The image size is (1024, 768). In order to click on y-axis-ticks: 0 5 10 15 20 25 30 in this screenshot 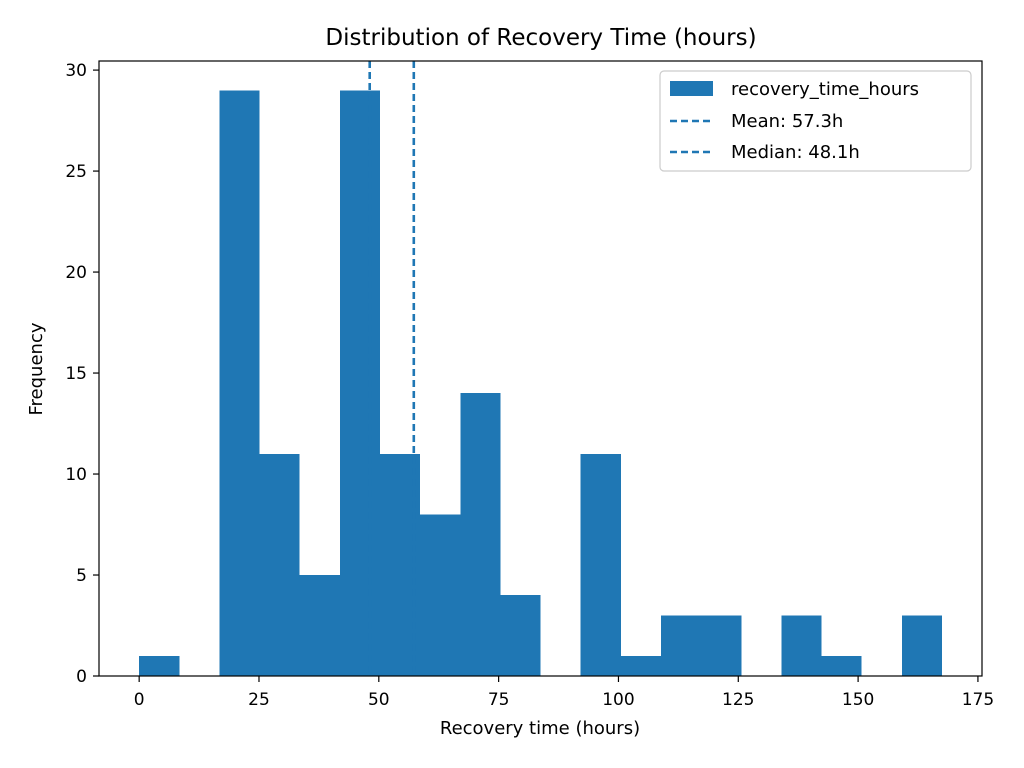, I will do `click(82, 374)`.